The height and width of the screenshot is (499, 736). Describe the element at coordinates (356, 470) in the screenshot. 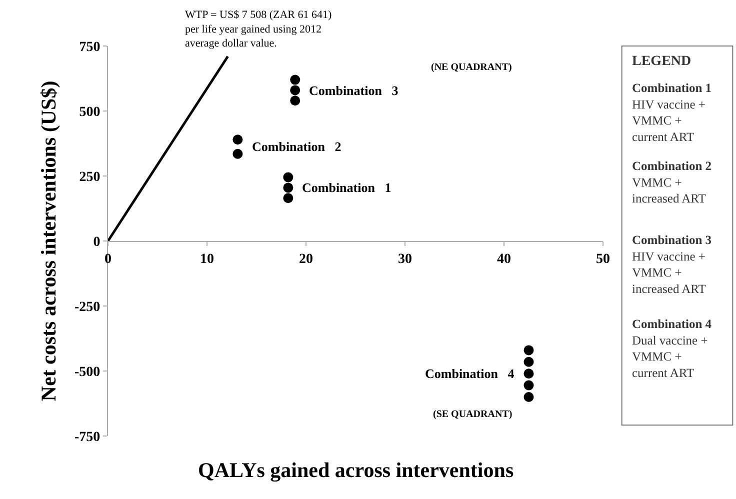

I see `x-axis-title: QALYs gained across interventions` at that location.